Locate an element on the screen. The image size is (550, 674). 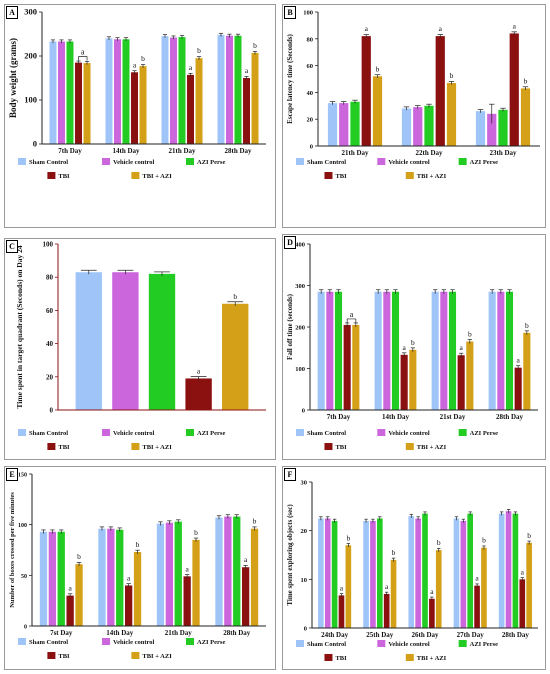
x-tick-label: 27th Day is located at coordinates (471, 635).